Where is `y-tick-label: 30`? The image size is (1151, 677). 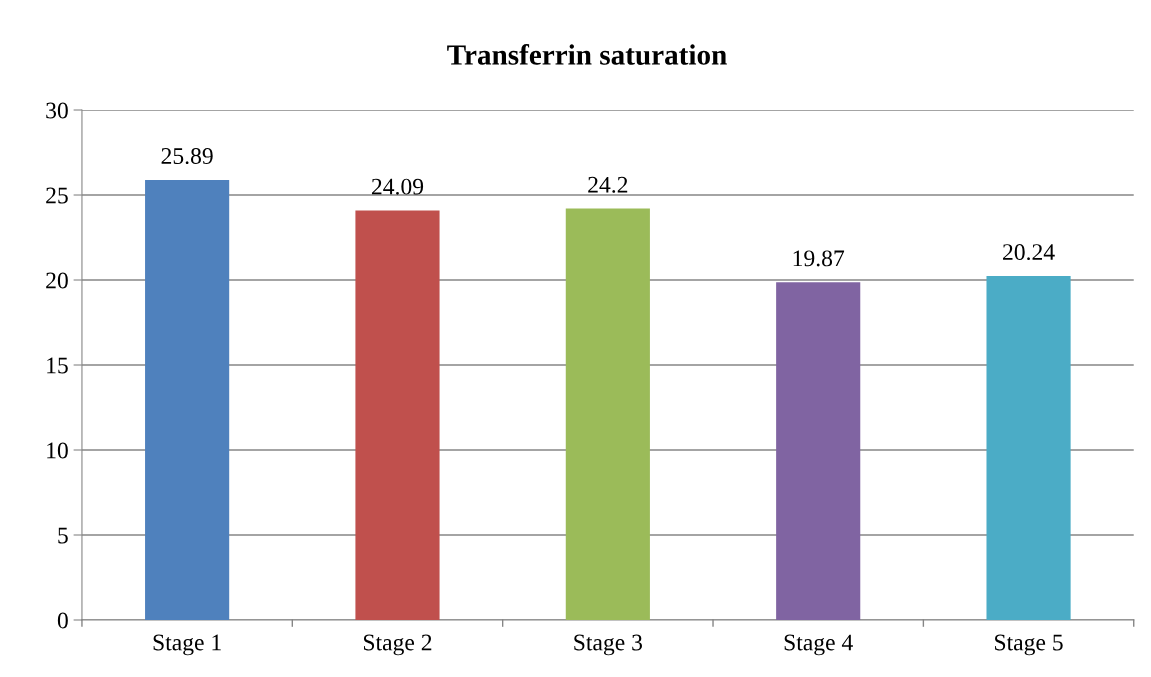
y-tick-label: 30 is located at coordinates (57, 110).